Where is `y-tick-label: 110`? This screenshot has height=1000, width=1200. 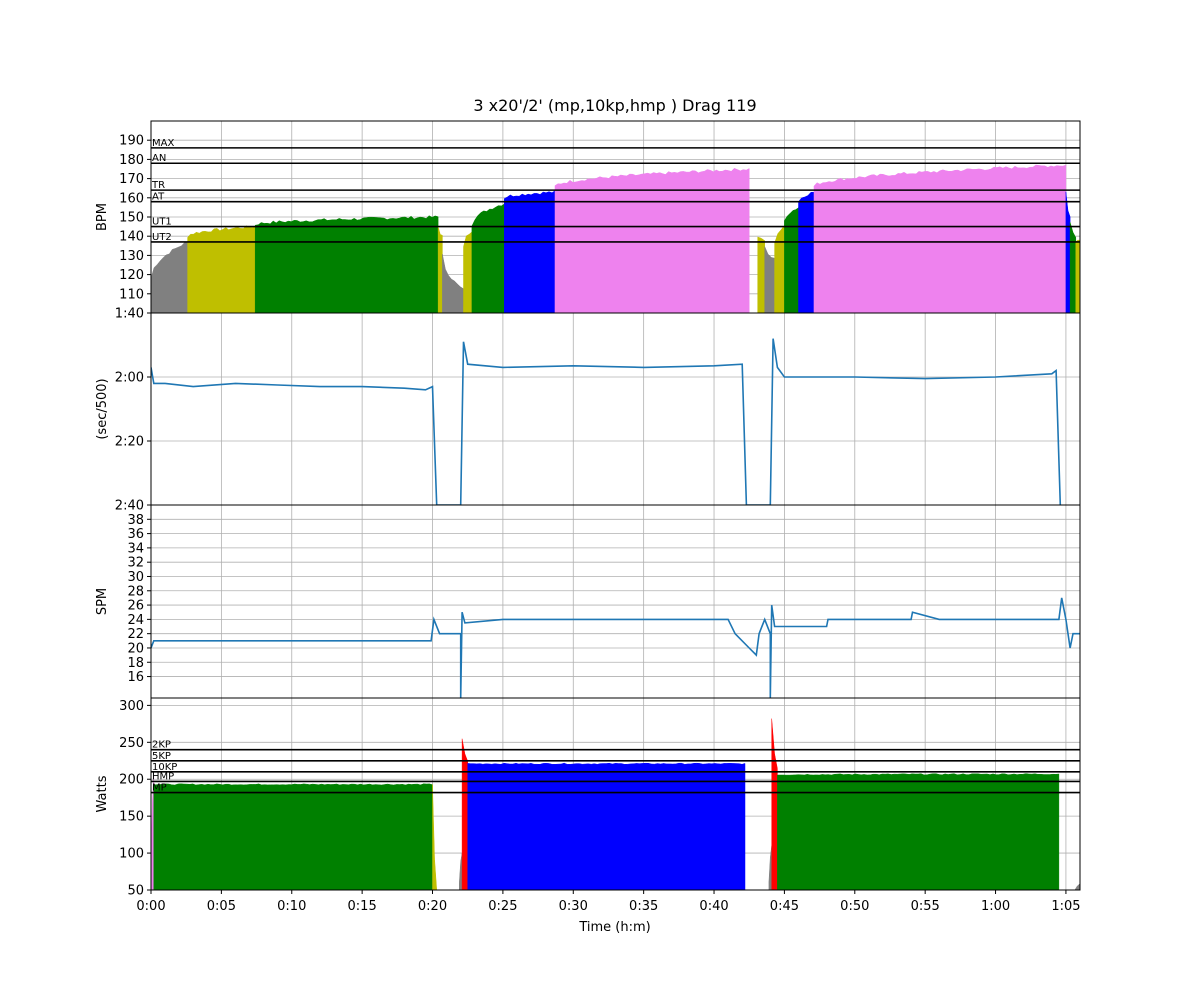 y-tick-label: 110 is located at coordinates (131, 294).